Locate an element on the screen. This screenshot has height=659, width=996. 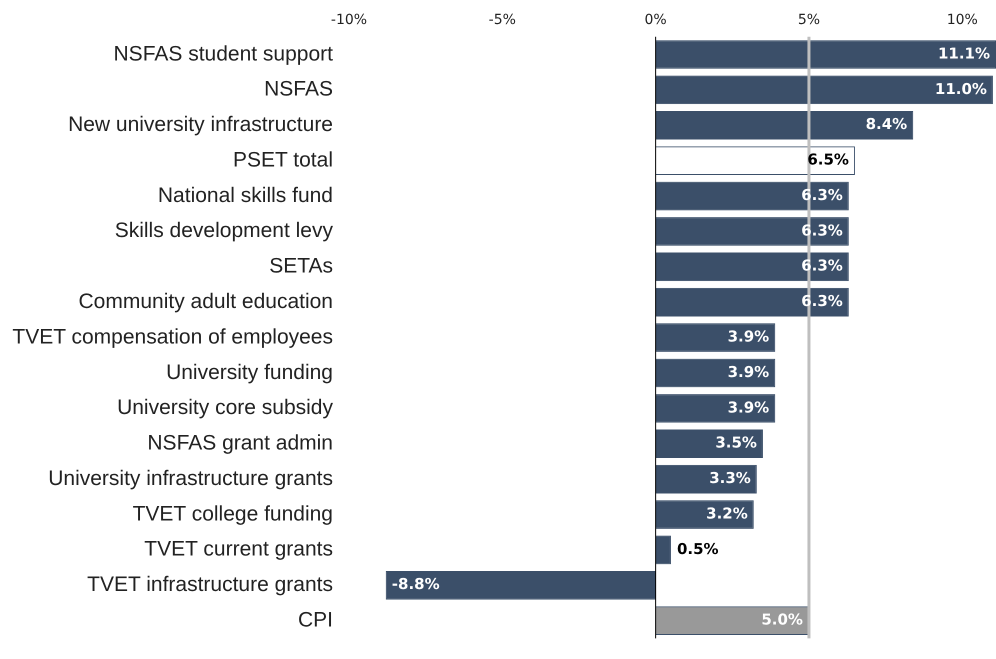
y-tick-label: SETAs is located at coordinates (301, 266).